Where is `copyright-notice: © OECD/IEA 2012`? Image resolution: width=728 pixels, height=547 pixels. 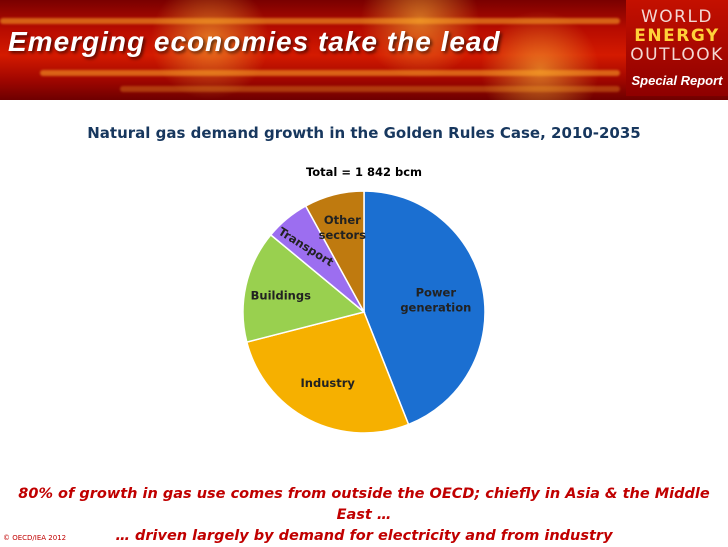 copyright-notice: © OECD/IEA 2012 is located at coordinates (35, 538).